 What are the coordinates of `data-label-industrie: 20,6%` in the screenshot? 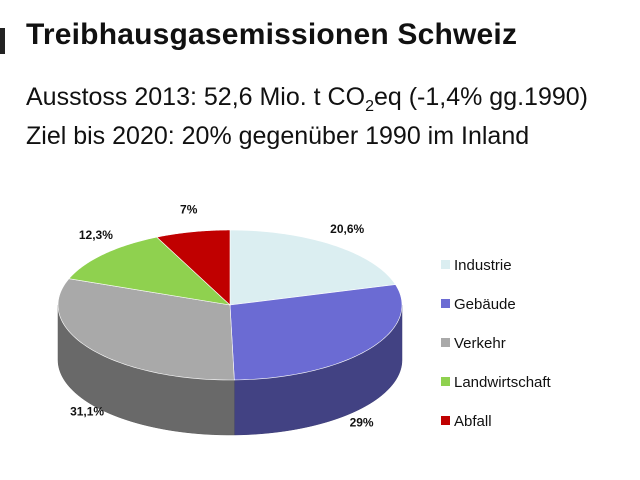 It's located at (347, 229).